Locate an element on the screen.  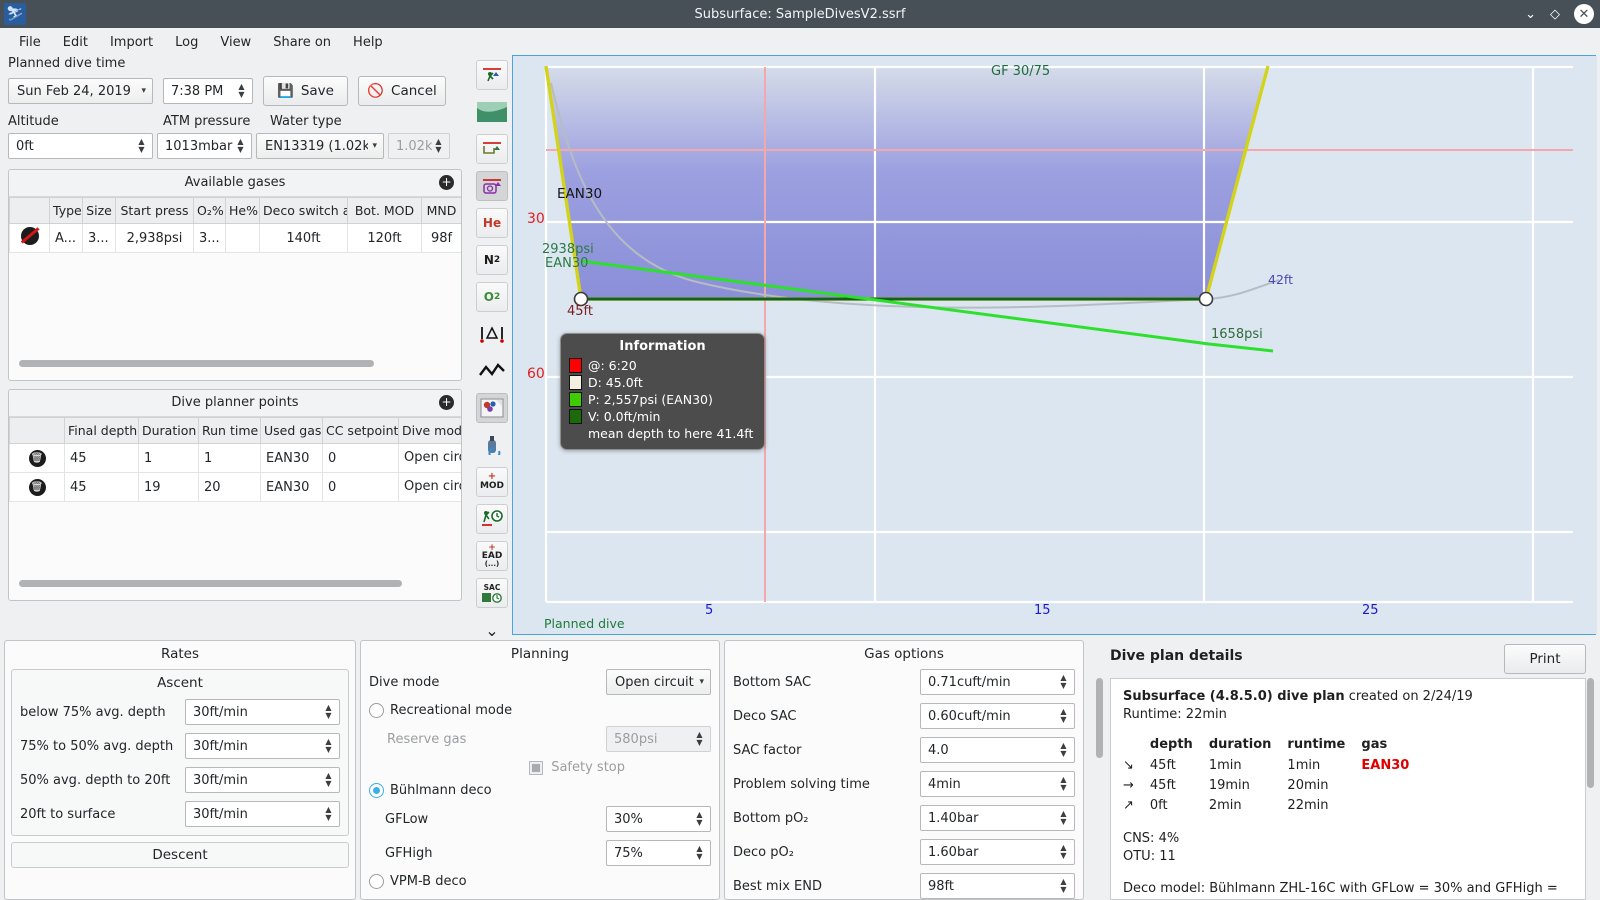
dive-mode-combo: Open circuit ▾ is located at coordinates (658, 682).